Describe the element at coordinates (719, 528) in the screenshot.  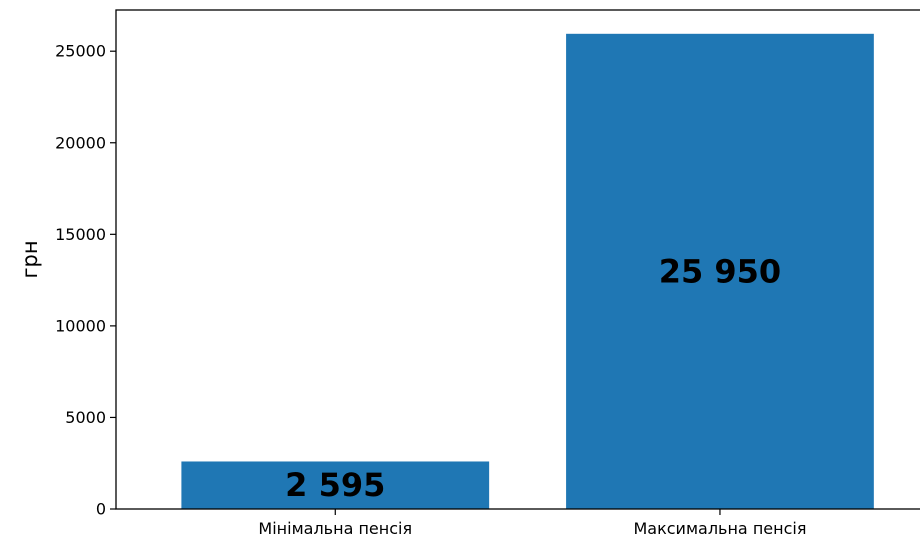
I see `x-tick-label-1: Максимальна пенсія` at that location.